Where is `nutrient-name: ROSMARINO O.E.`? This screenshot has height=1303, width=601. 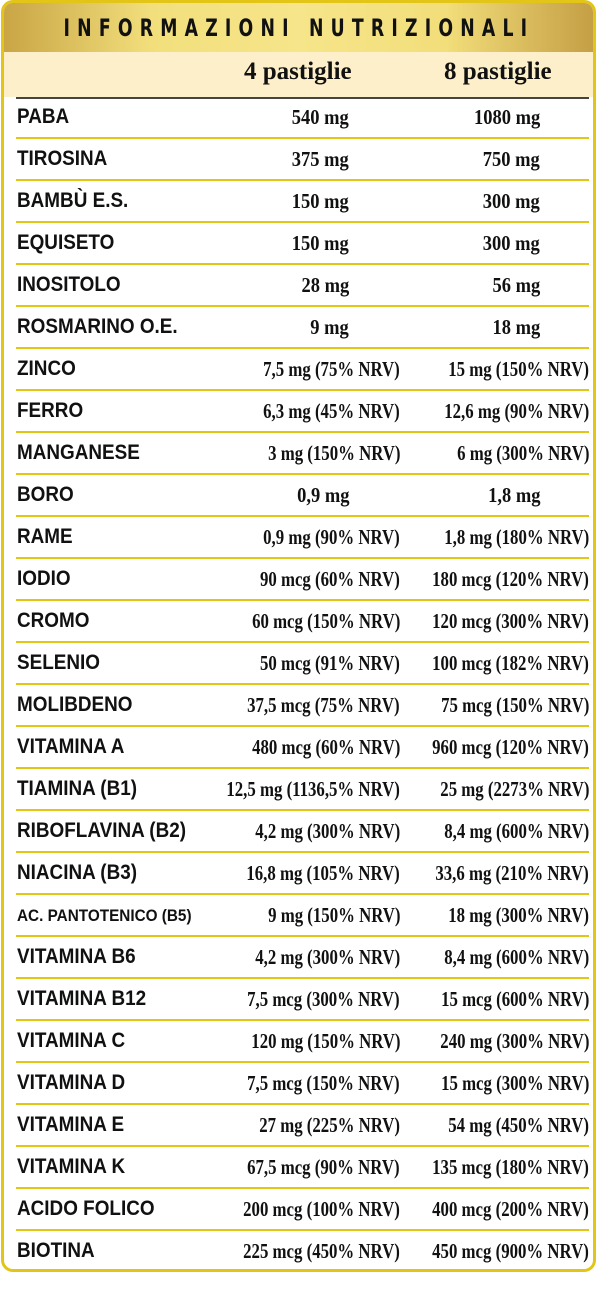
nutrient-name: ROSMARINO O.E. is located at coordinates (97, 326).